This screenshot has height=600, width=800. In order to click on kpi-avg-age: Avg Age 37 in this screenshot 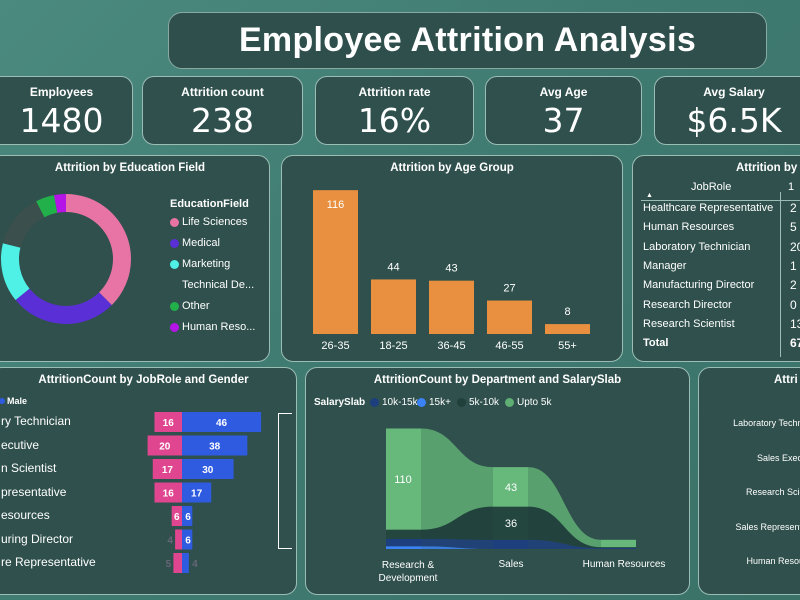, I will do `click(563, 110)`.